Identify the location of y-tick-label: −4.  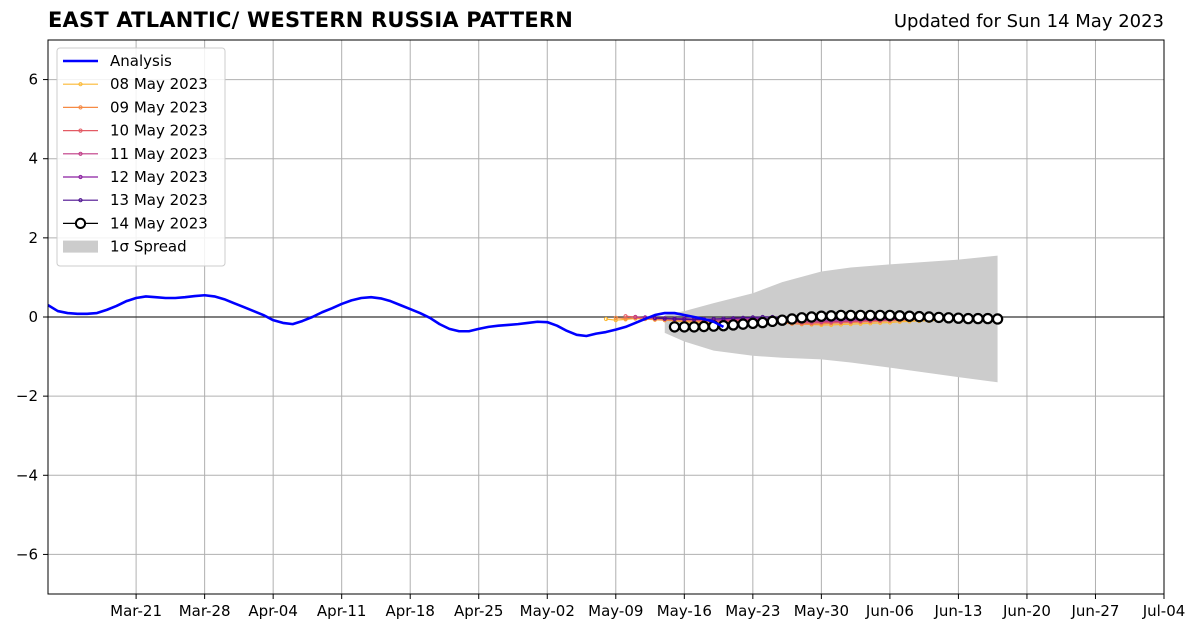
(27, 475).